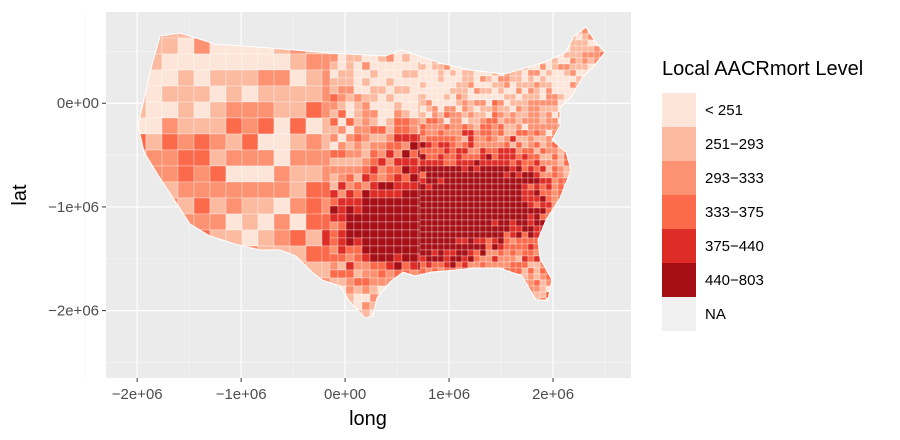 The image size is (900, 440). I want to click on legend-swatch, so click(679, 280).